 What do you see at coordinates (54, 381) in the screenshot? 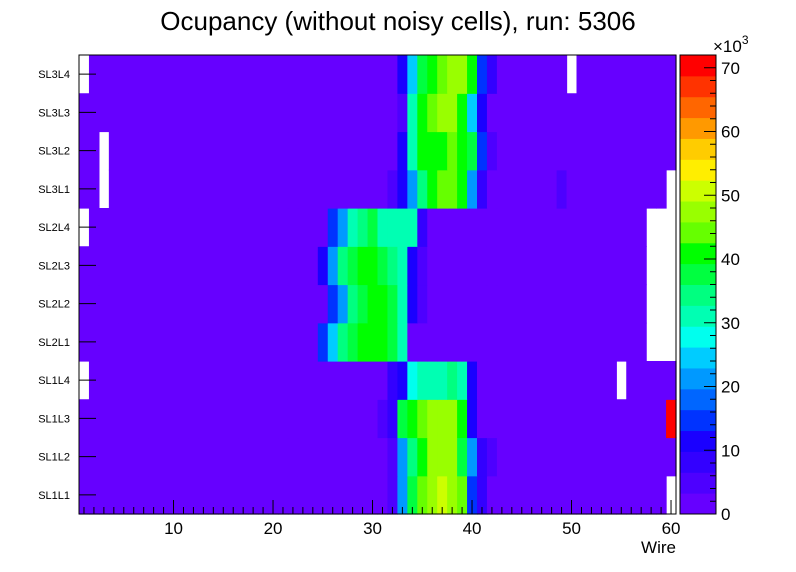
I see `y-tick-label: SL1L4` at bounding box center [54, 381].